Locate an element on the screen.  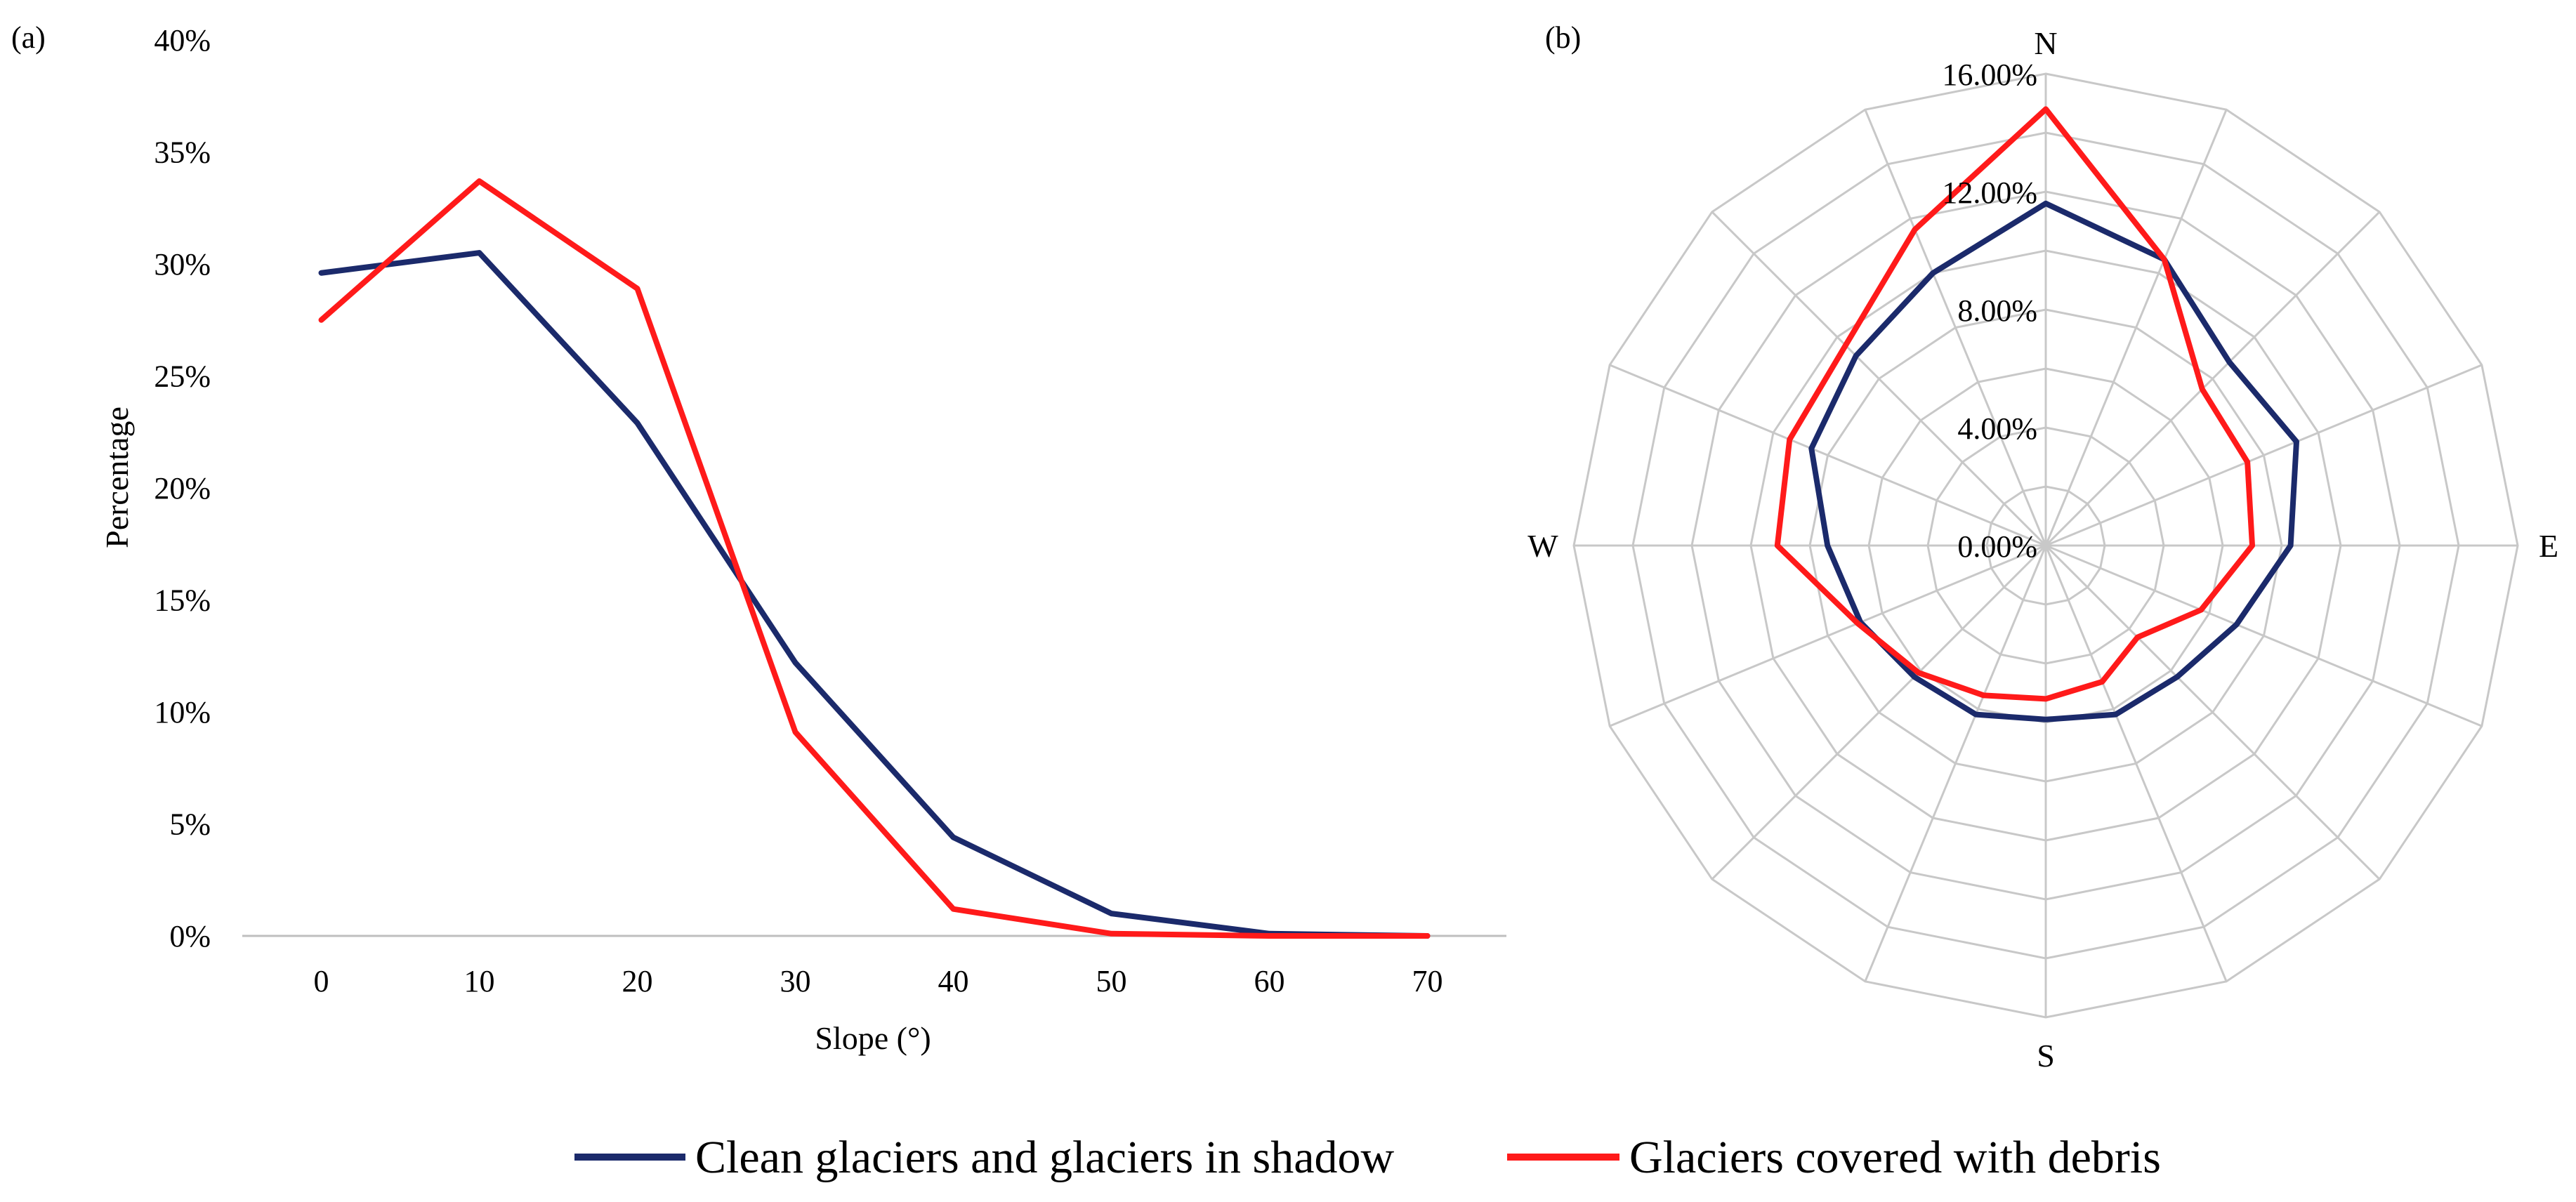
legend-label-clean: Clean glaciers and glaciers in shadow is located at coordinates (1044, 1158).